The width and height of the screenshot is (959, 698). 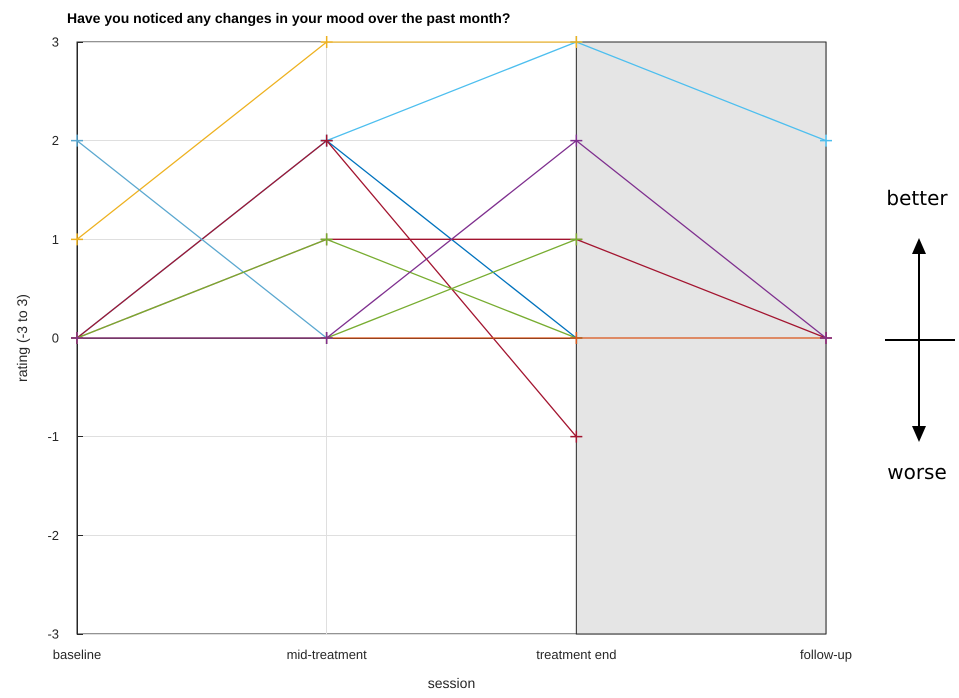 I want to click on y-tick-label: -3, so click(x=53, y=634).